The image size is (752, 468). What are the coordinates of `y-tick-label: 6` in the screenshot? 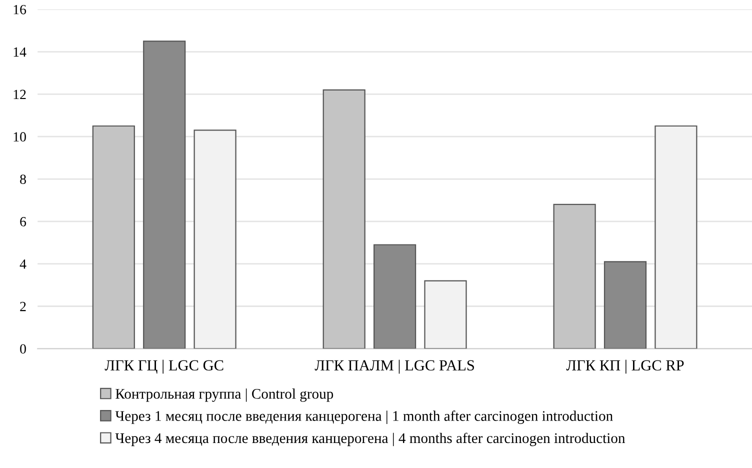 It's located at (23, 221).